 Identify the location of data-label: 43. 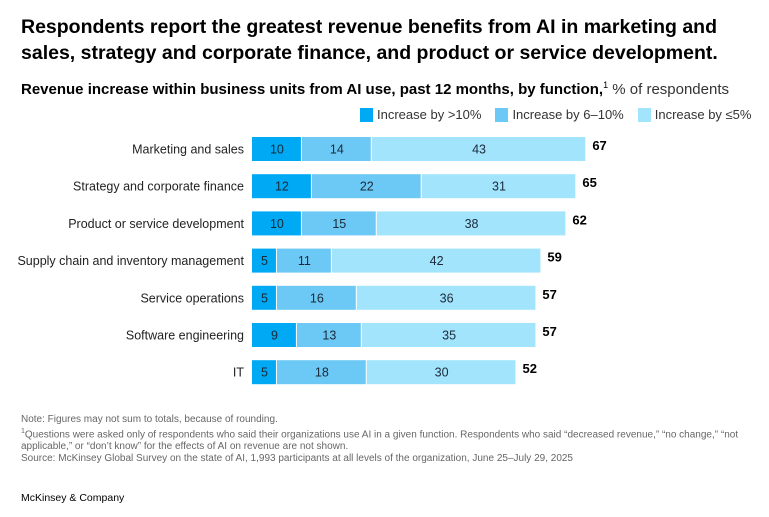
(479, 150).